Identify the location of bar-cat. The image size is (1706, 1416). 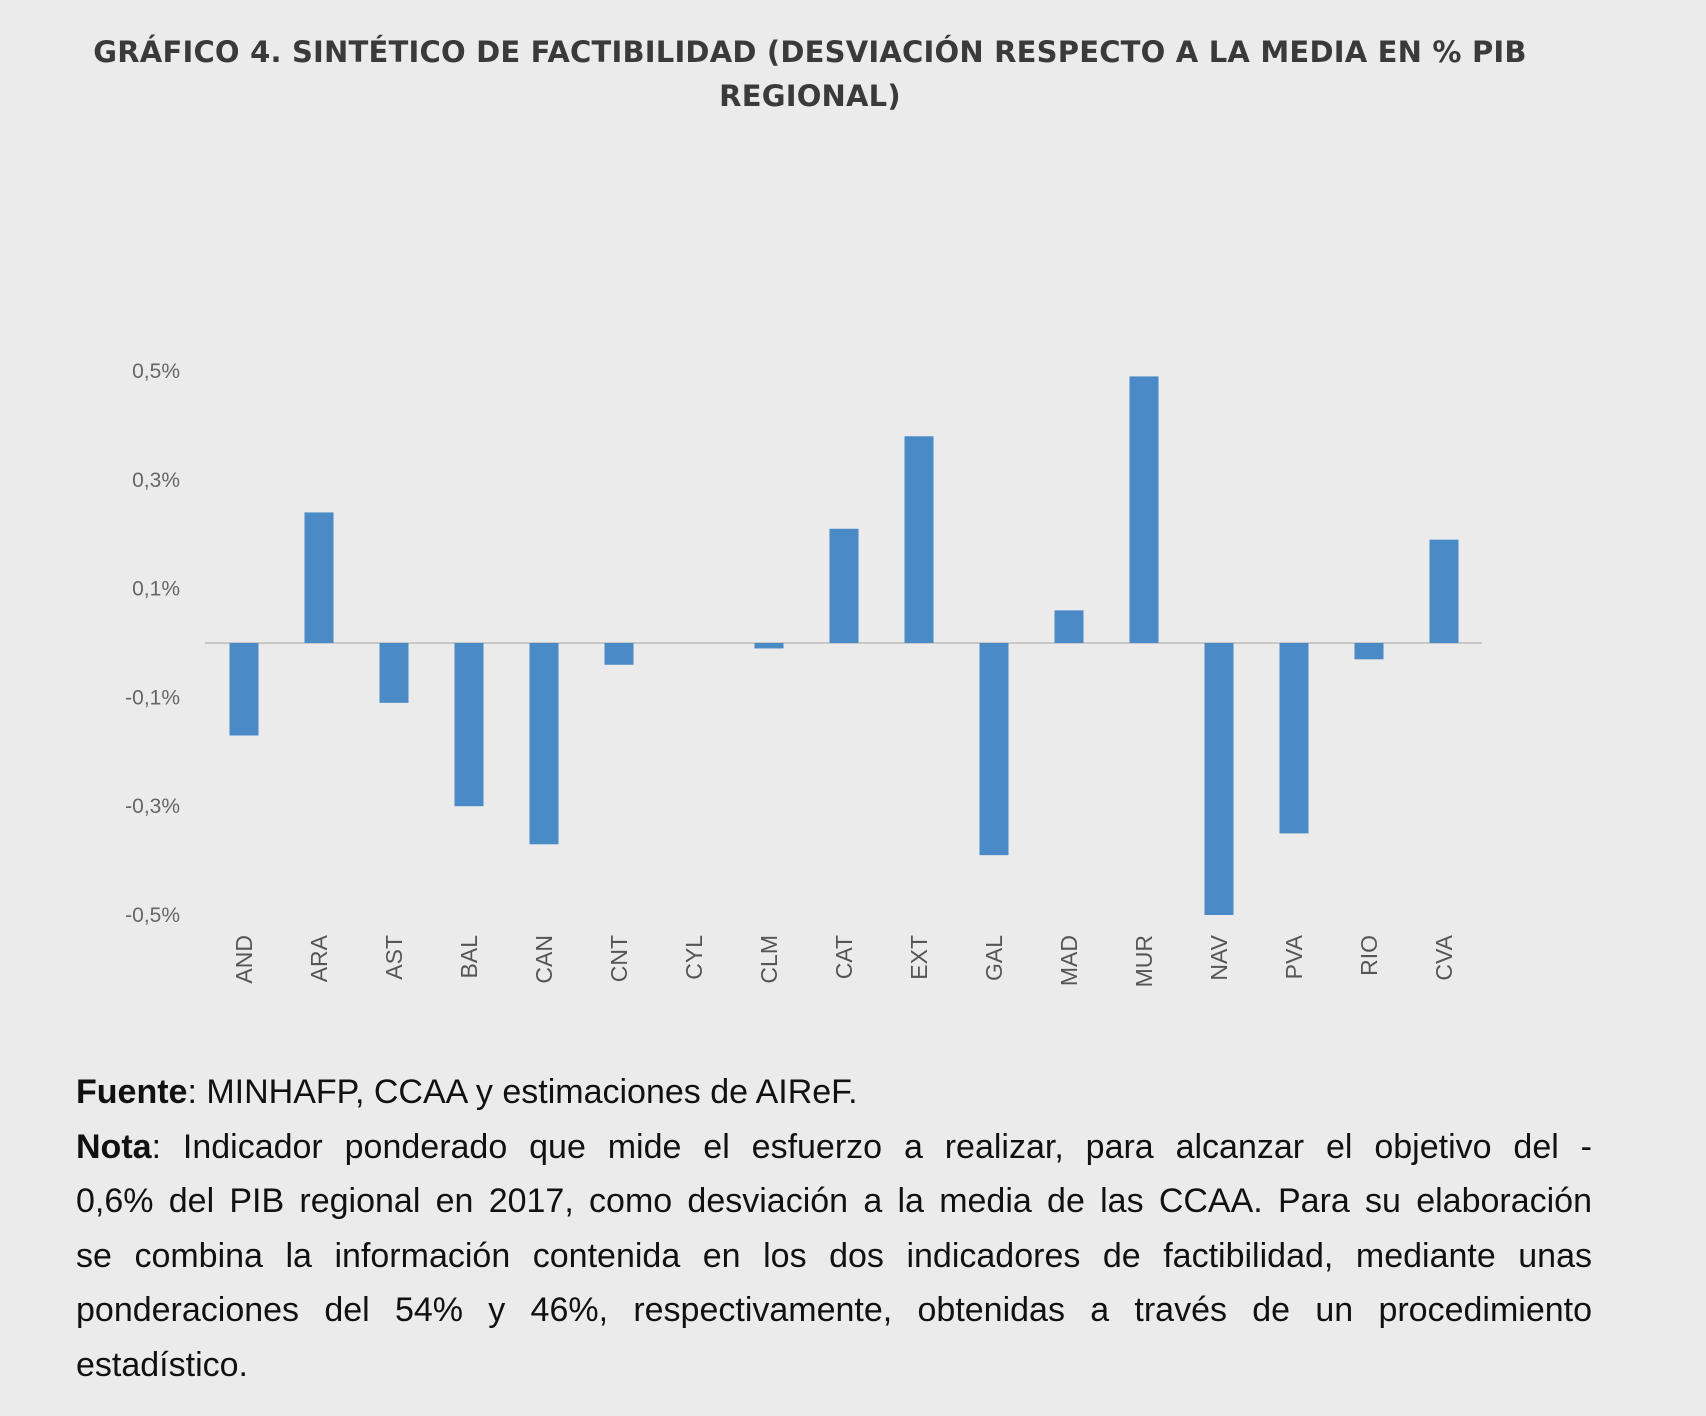
(844, 585).